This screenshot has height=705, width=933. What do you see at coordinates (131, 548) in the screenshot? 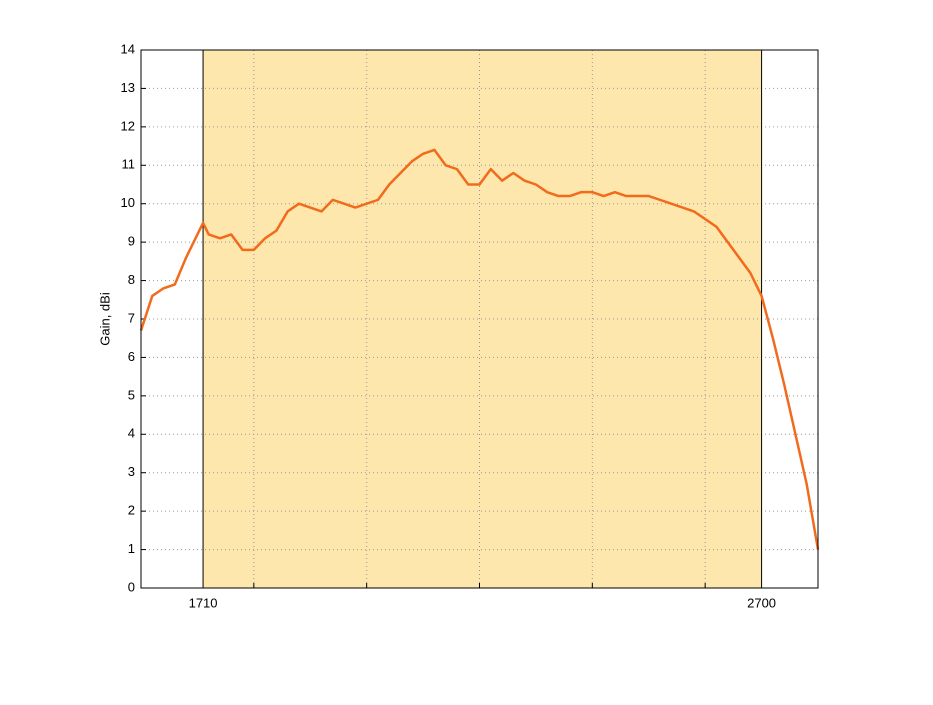
I see `y-tick-label: 1` at bounding box center [131, 548].